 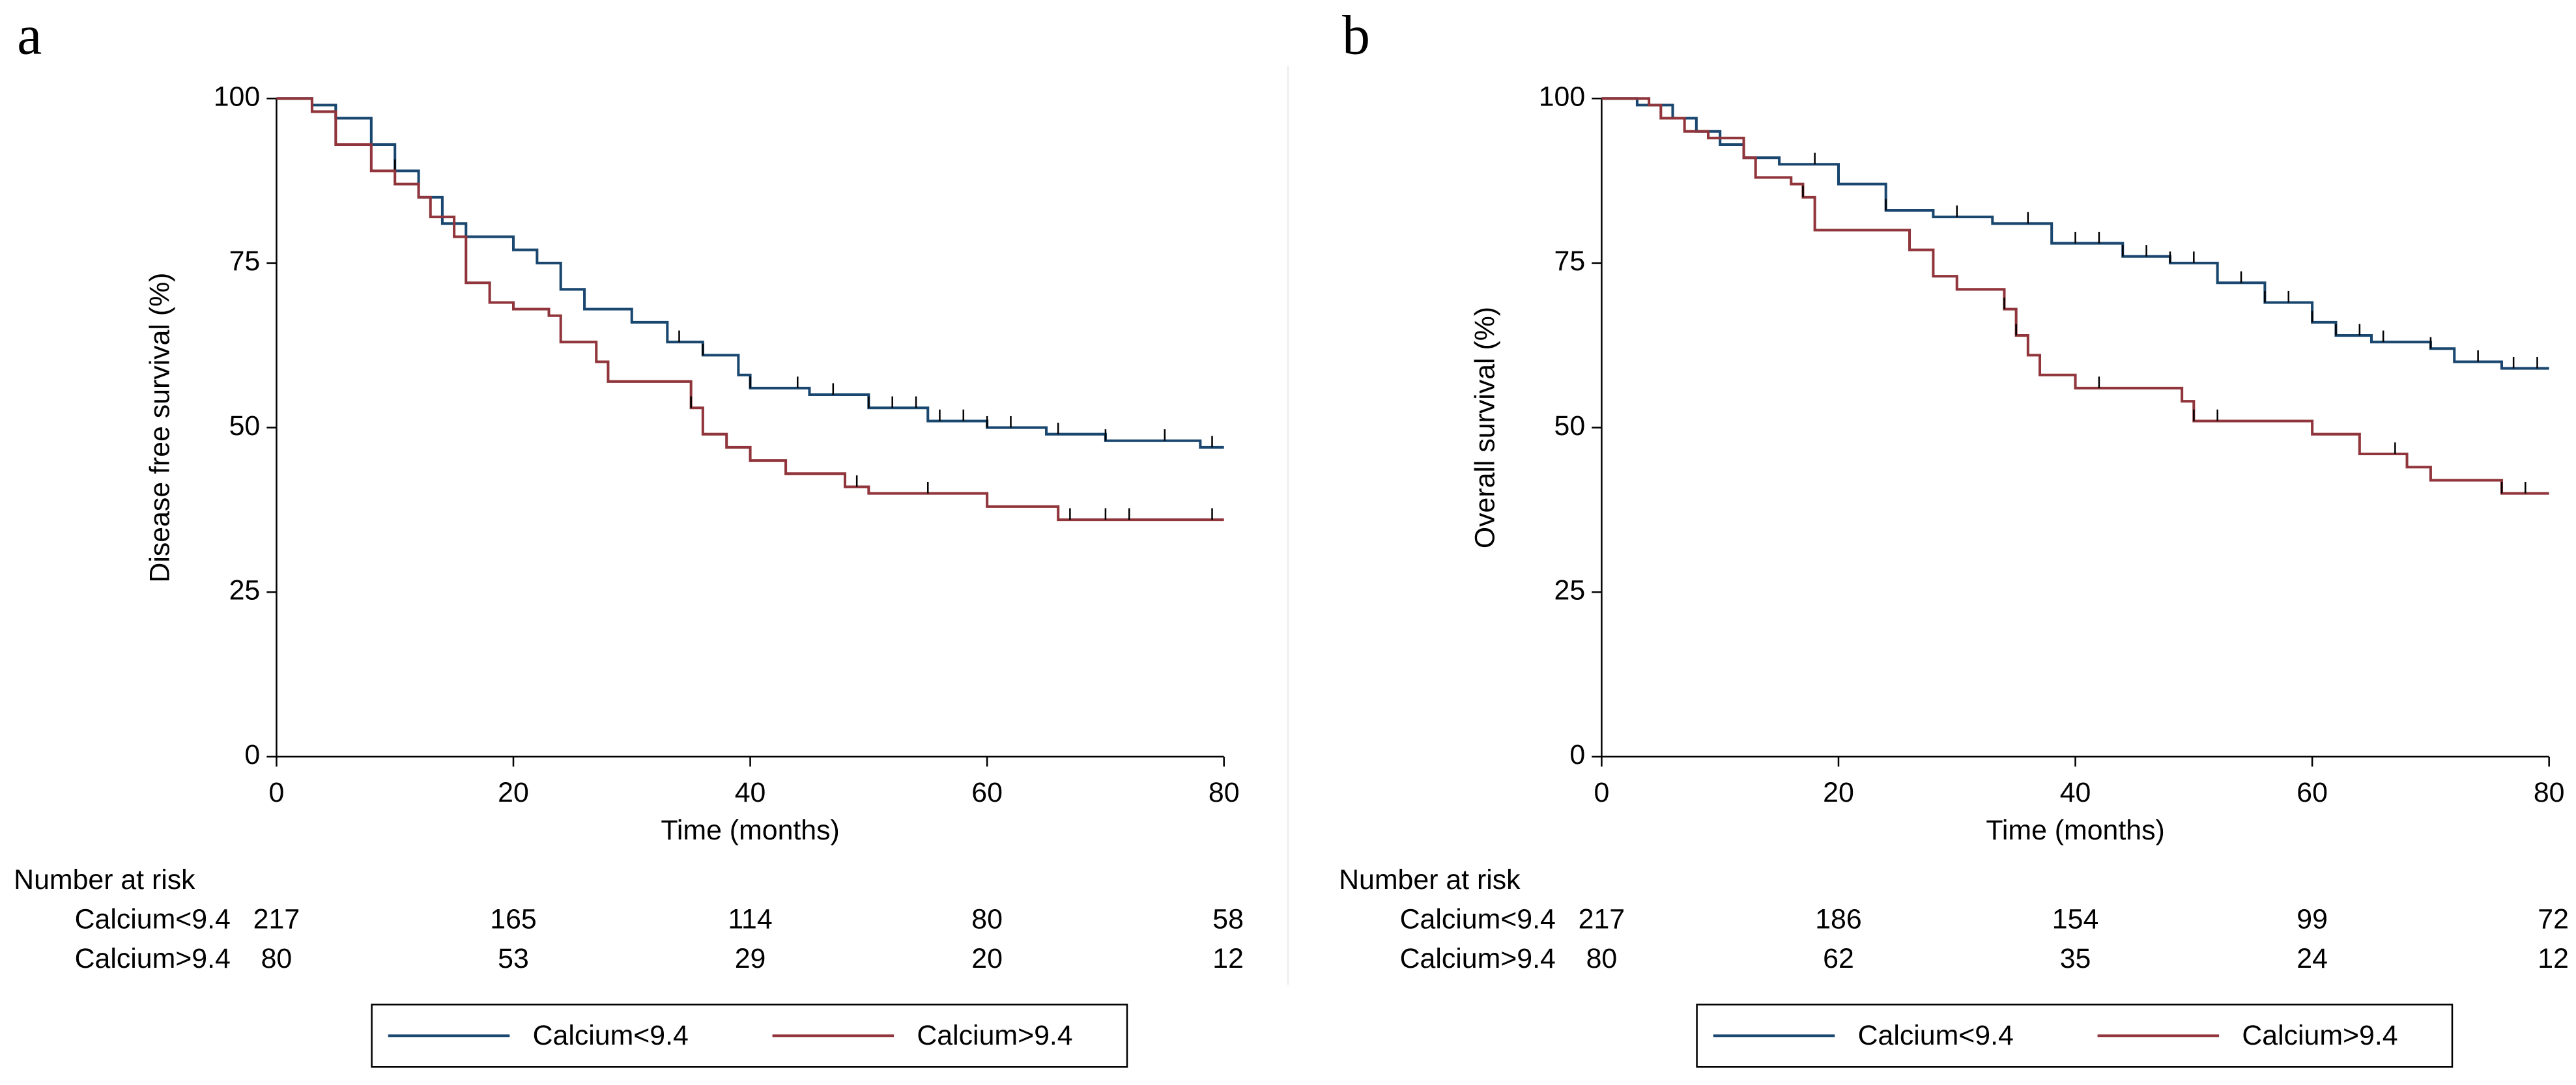 I want to click on risk-value: 58, so click(x=1228, y=919).